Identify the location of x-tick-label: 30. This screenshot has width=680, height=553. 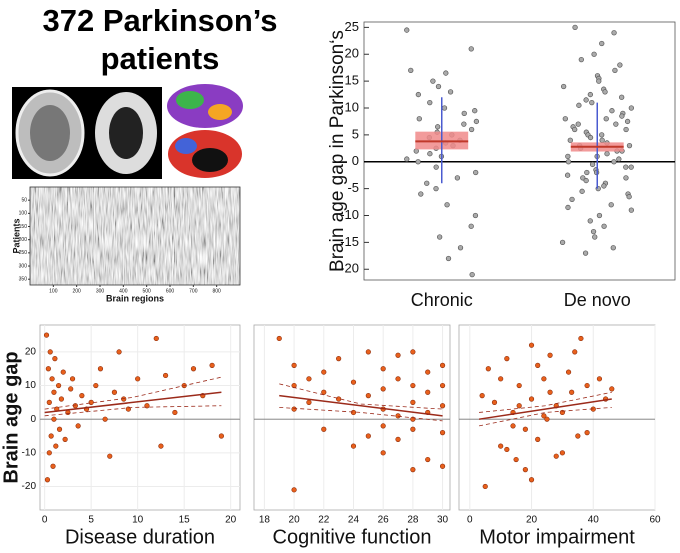
(443, 520).